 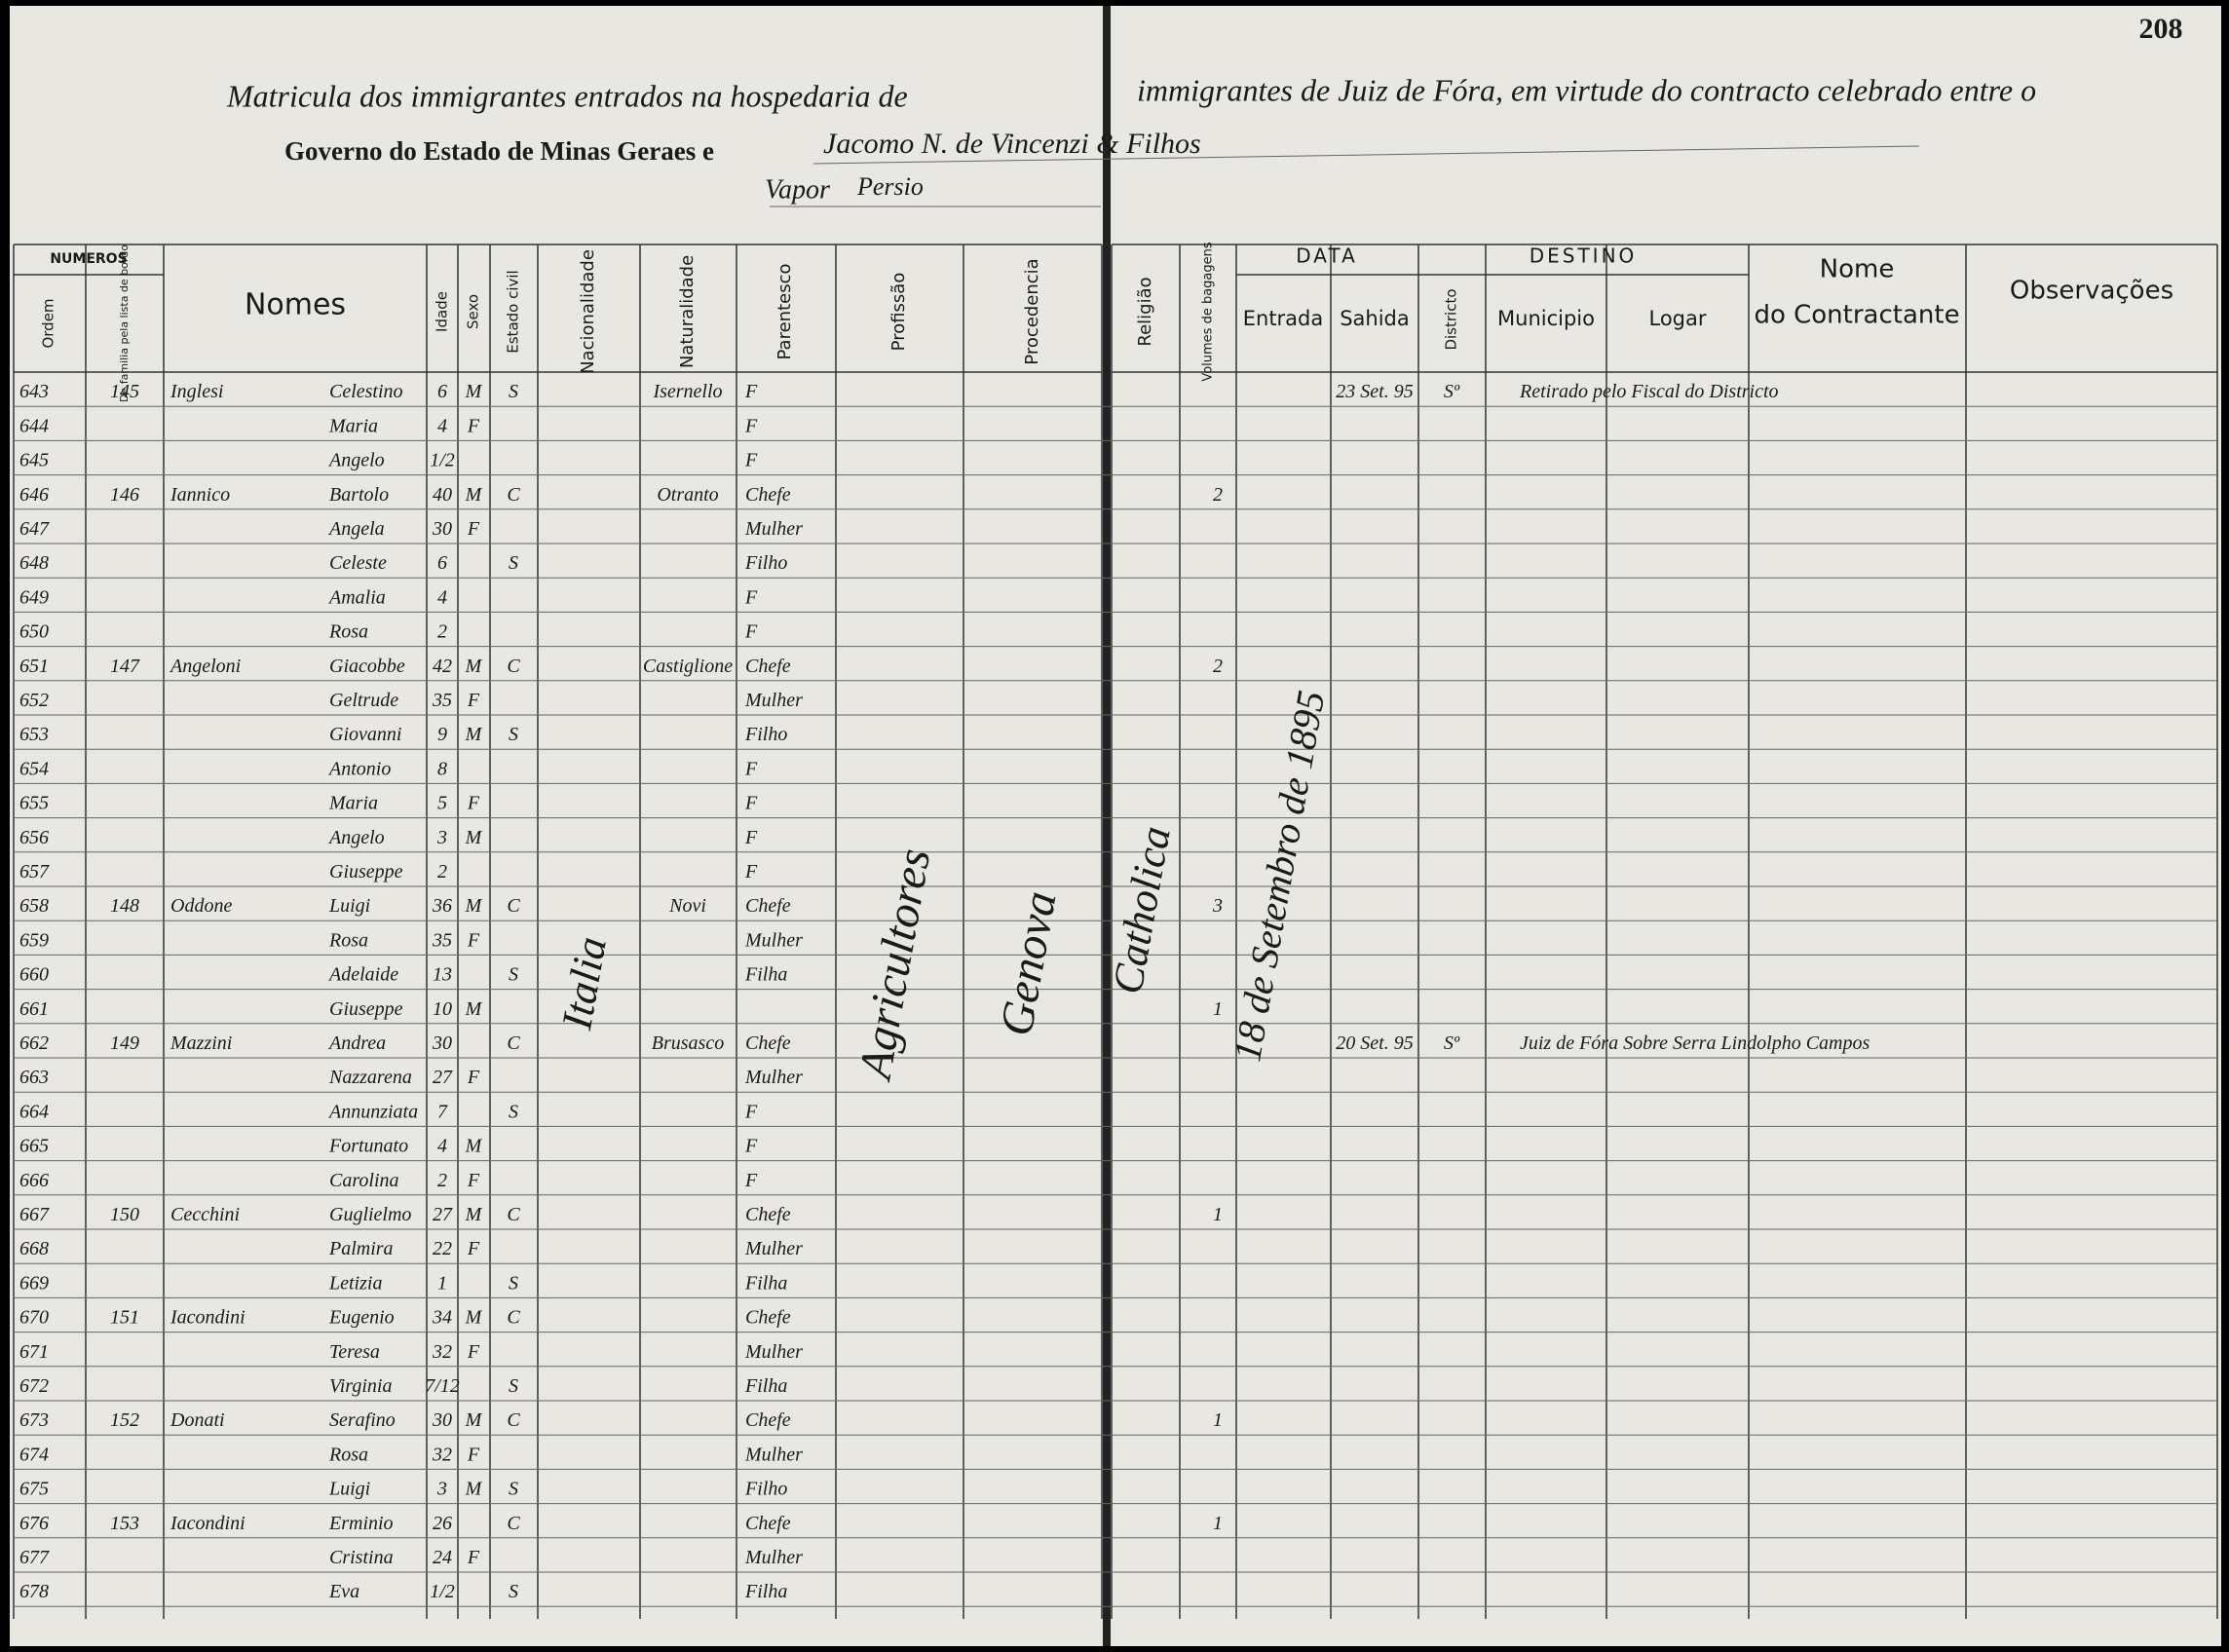 What do you see at coordinates (124, 1523) in the screenshot?
I see `cell-familia: 153` at bounding box center [124, 1523].